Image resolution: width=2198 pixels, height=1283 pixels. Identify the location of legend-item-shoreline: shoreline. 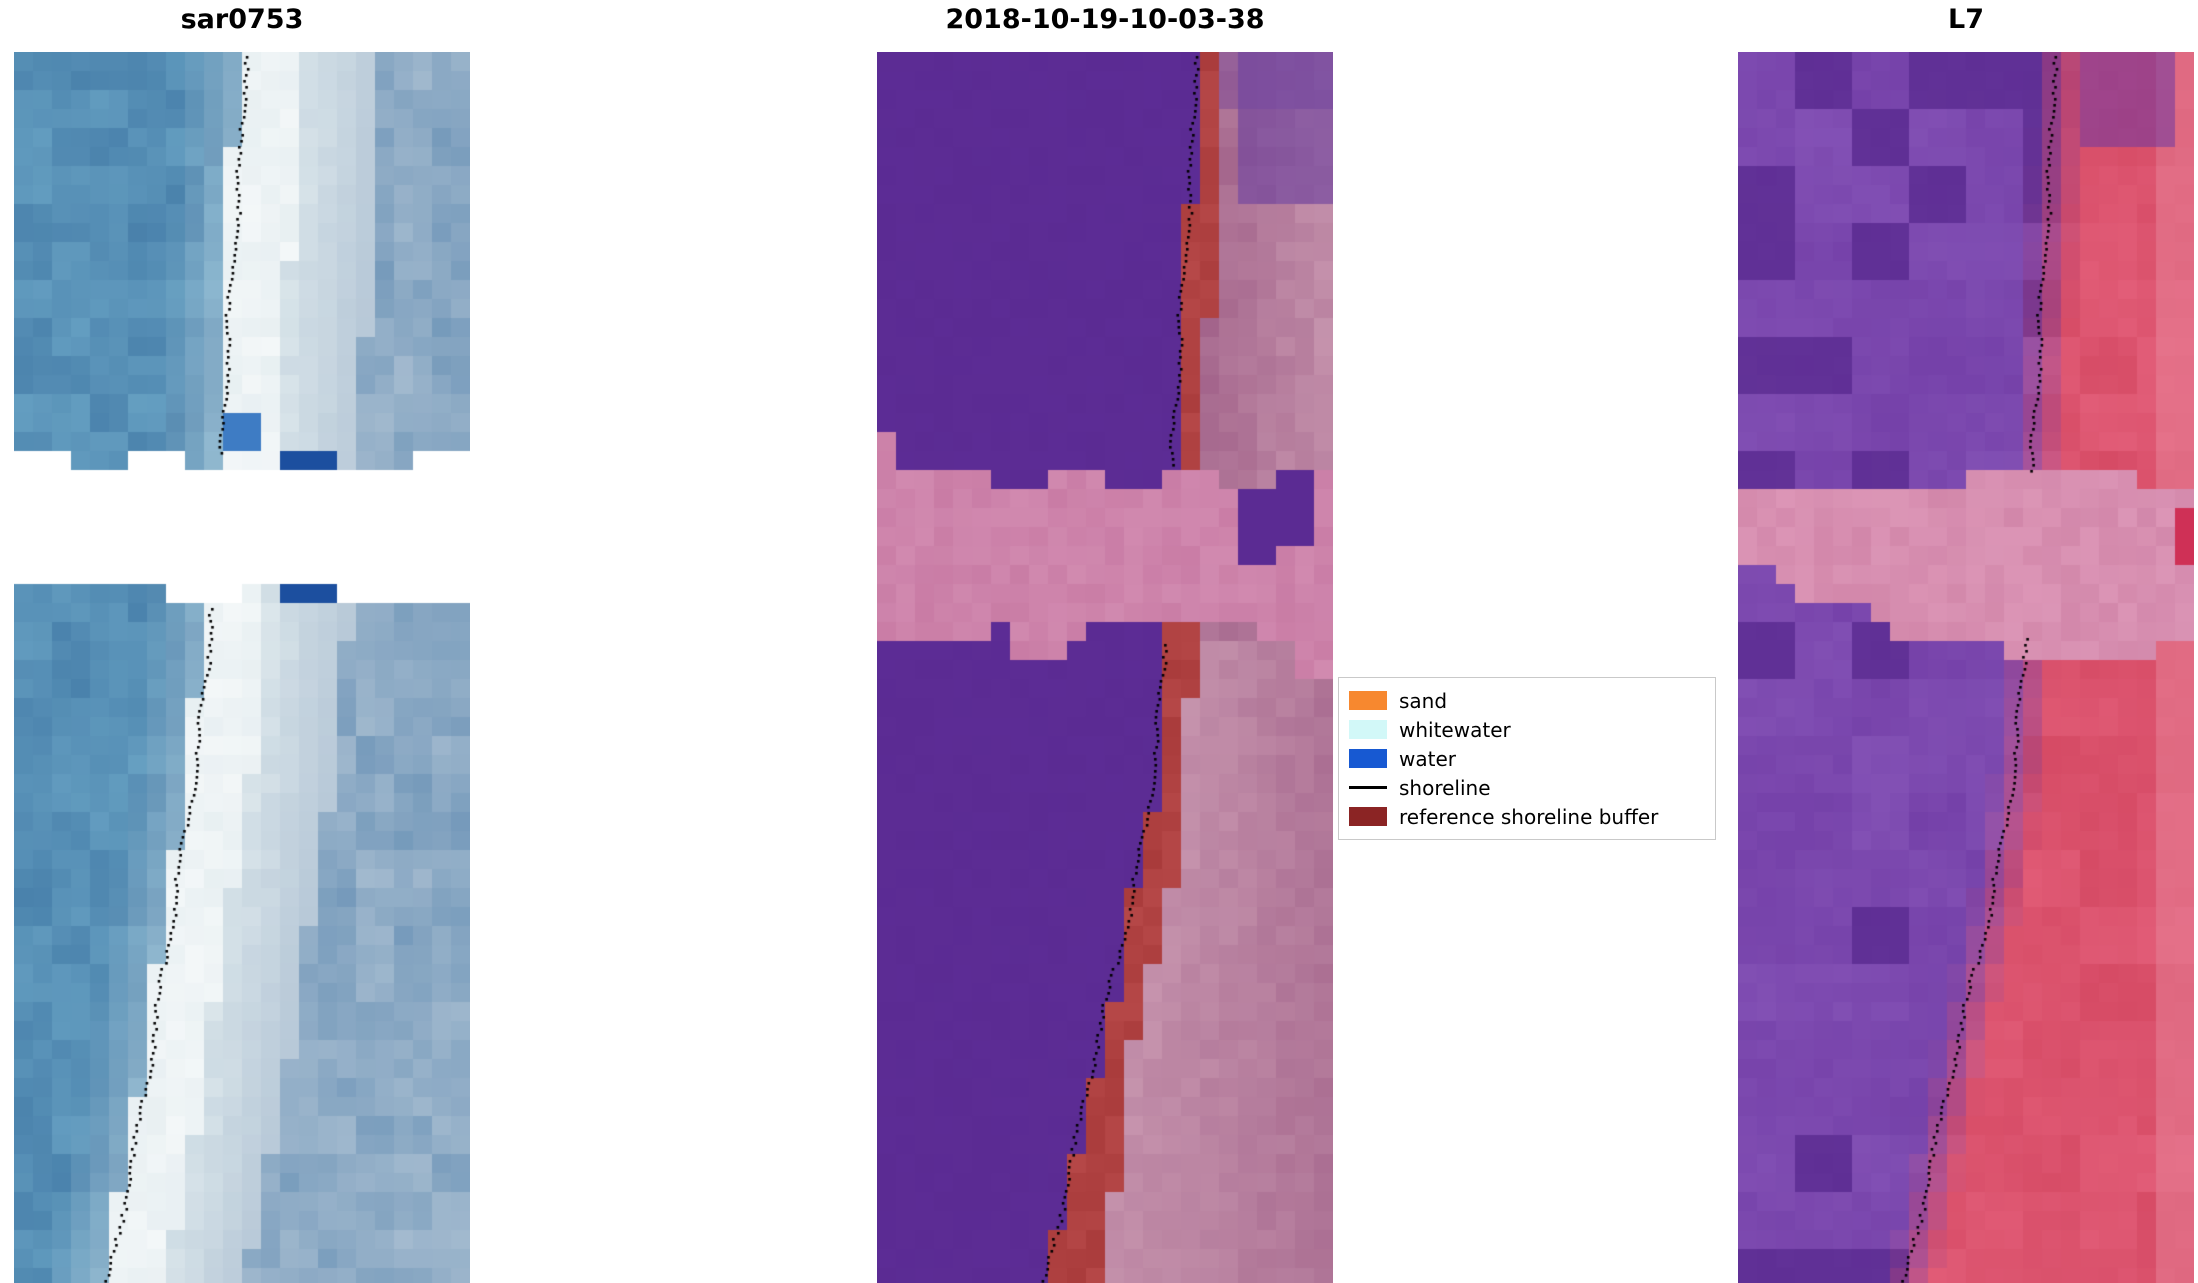
(1527, 787).